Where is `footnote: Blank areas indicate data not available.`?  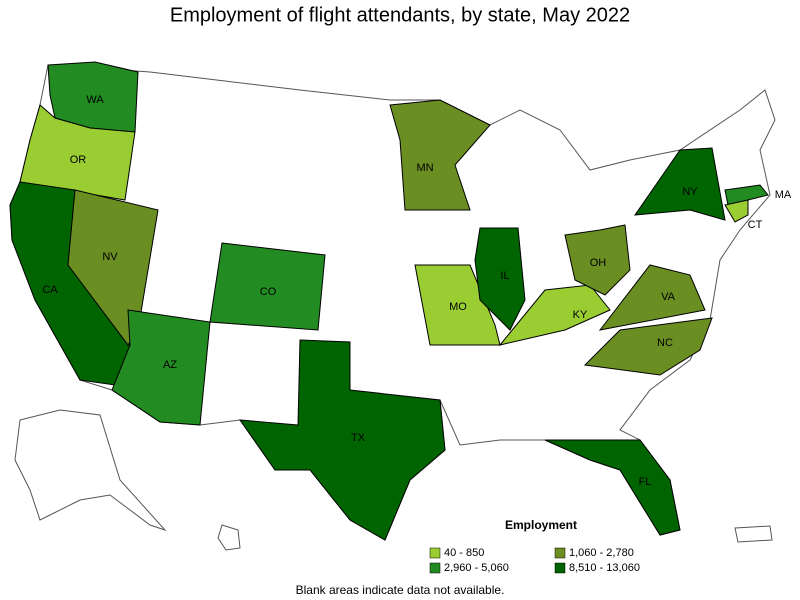 footnote: Blank areas indicate data not available. is located at coordinates (400, 590).